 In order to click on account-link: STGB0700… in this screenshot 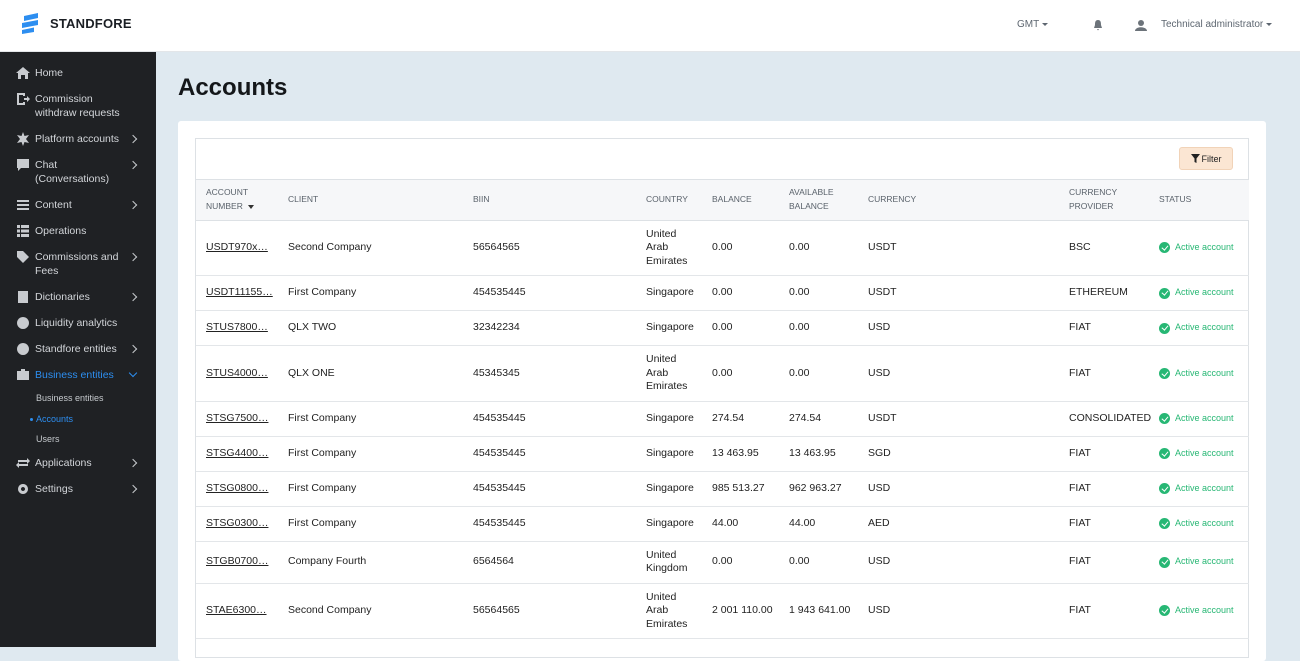, I will do `click(237, 561)`.